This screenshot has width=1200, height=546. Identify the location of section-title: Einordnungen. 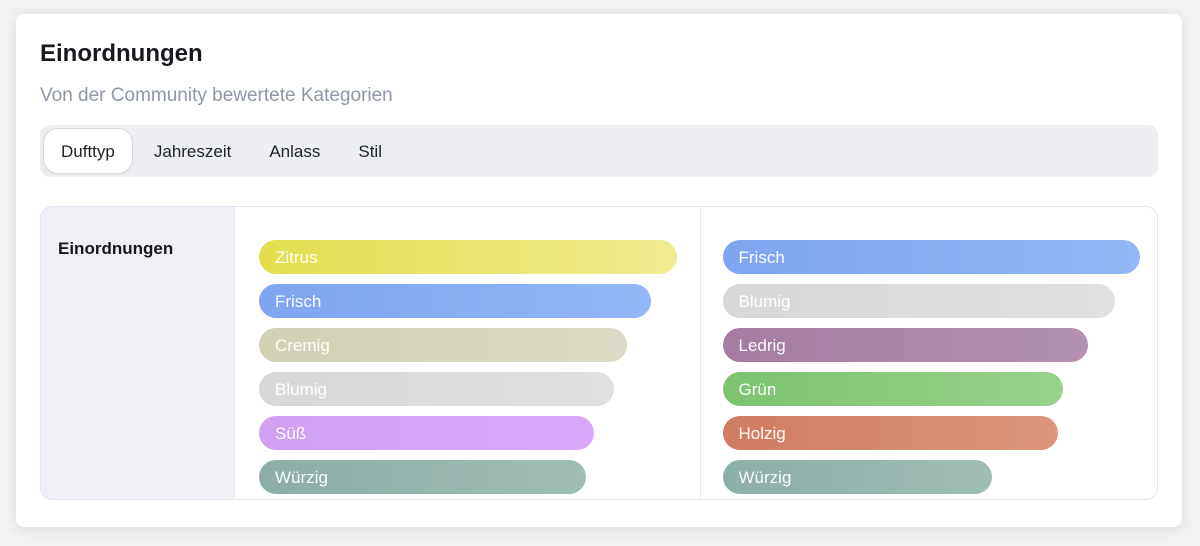
(121, 53).